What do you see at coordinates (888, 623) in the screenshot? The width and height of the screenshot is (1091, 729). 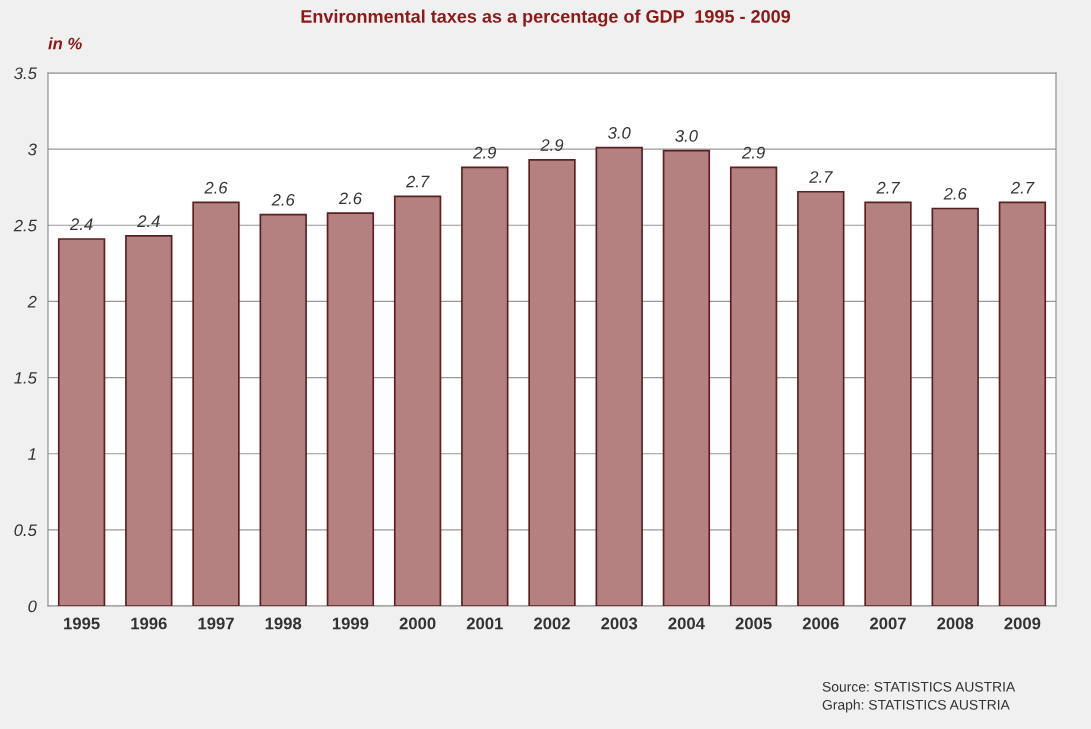 I see `x-tick-label: 2007` at bounding box center [888, 623].